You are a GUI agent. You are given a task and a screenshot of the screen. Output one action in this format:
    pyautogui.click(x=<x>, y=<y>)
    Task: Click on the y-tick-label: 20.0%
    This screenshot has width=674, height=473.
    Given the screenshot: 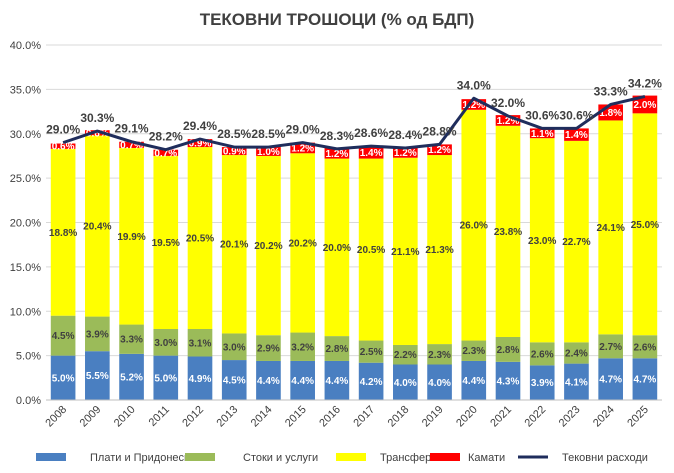 What is the action you would take?
    pyautogui.click(x=25, y=224)
    